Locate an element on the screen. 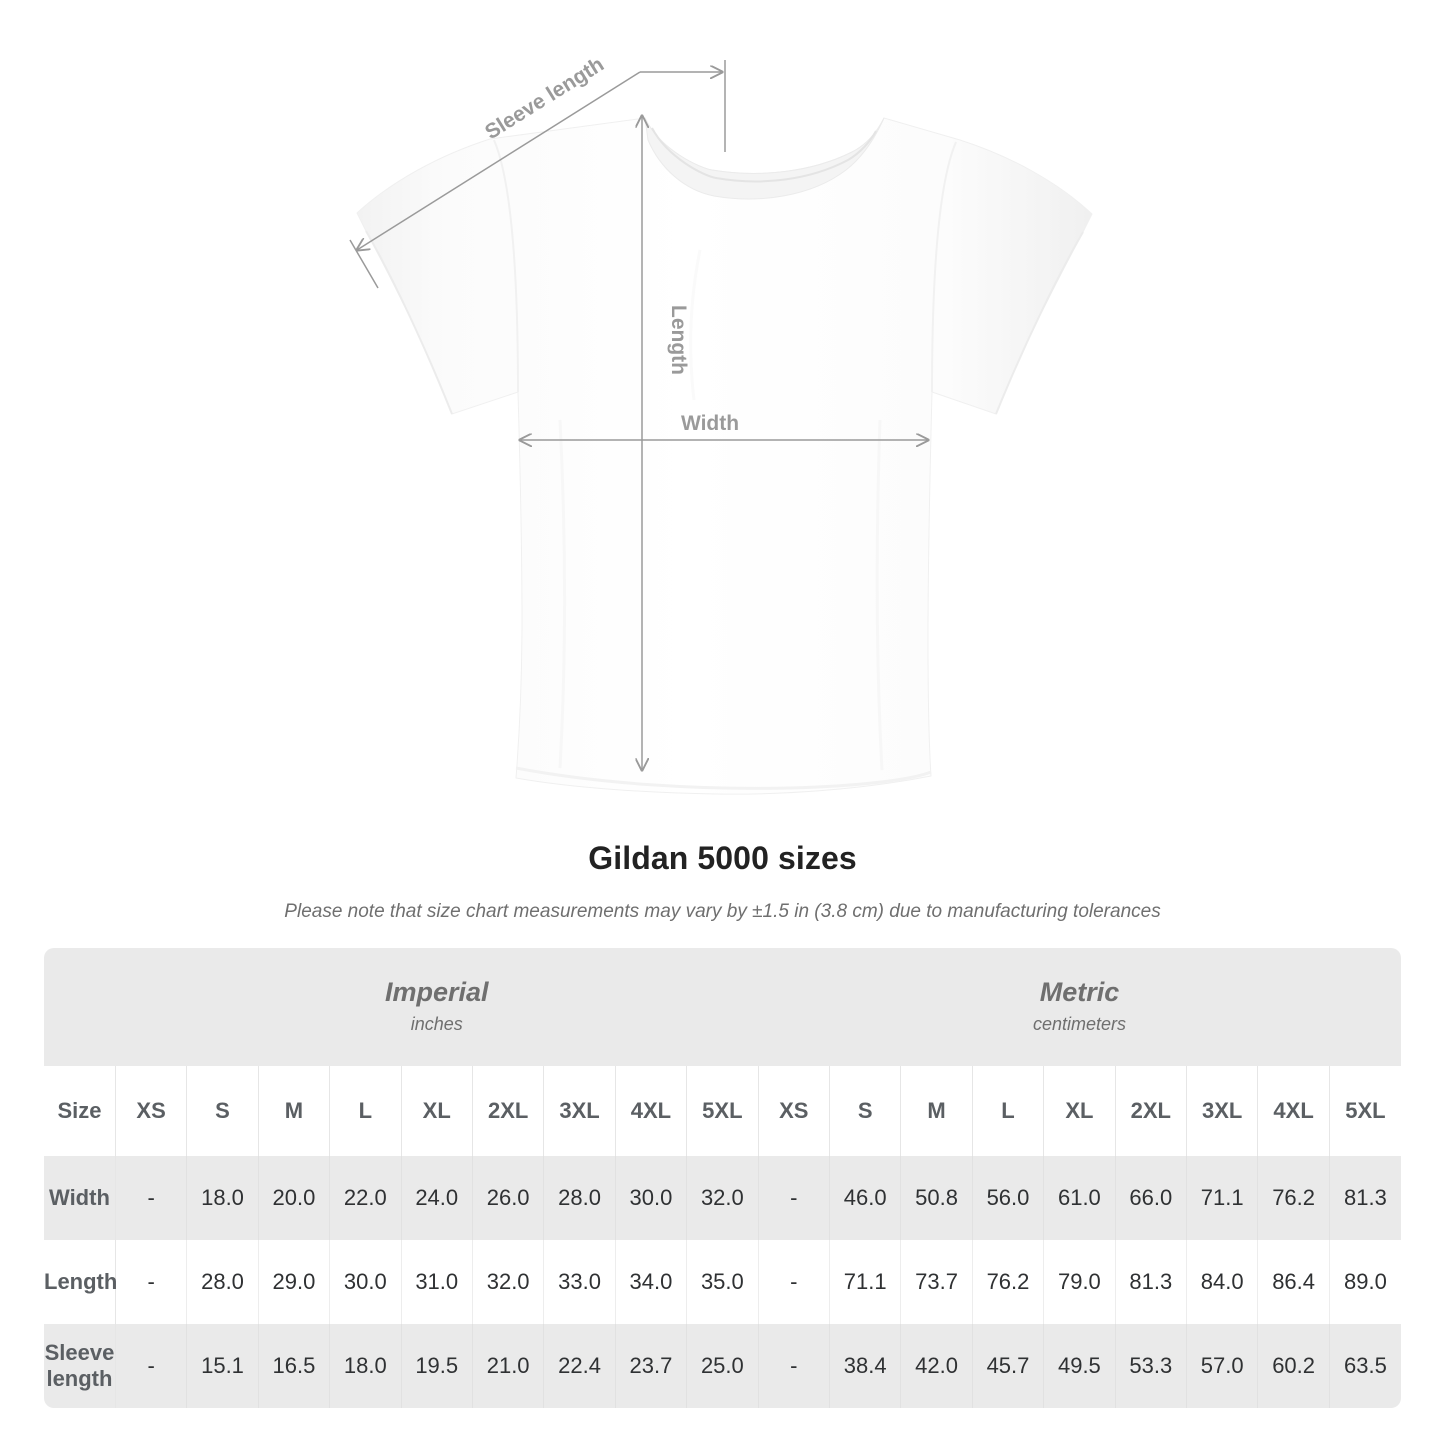 The height and width of the screenshot is (1445, 1445). cell-sleeve-imperial-l: 18.0 is located at coordinates (365, 1366).